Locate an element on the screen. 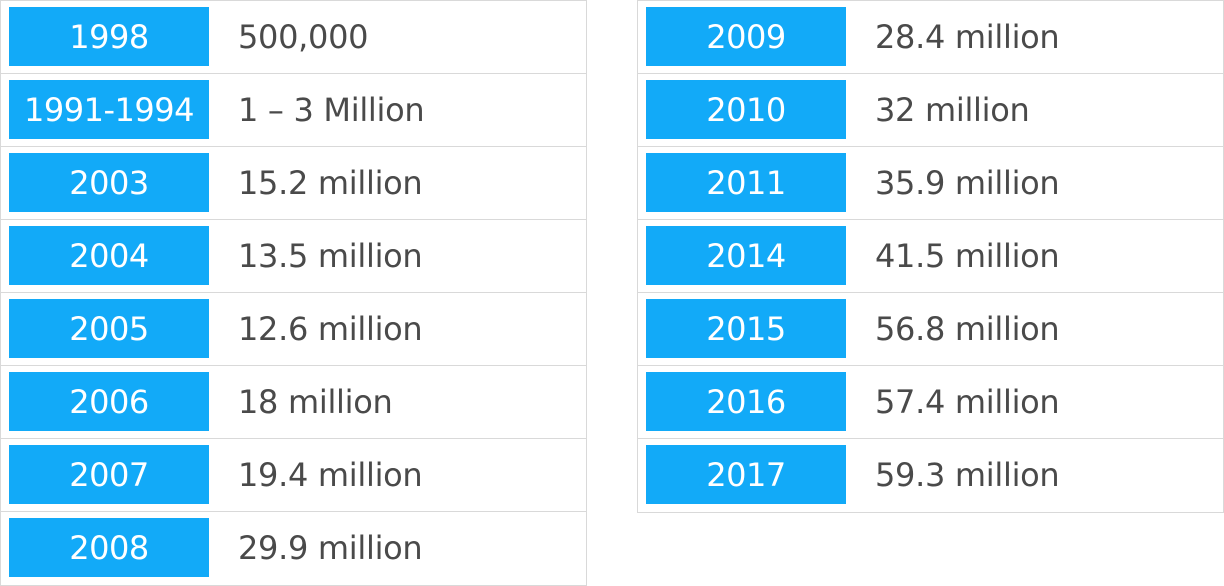 The image size is (1224, 586). year-cell: 2010 is located at coordinates (746, 109).